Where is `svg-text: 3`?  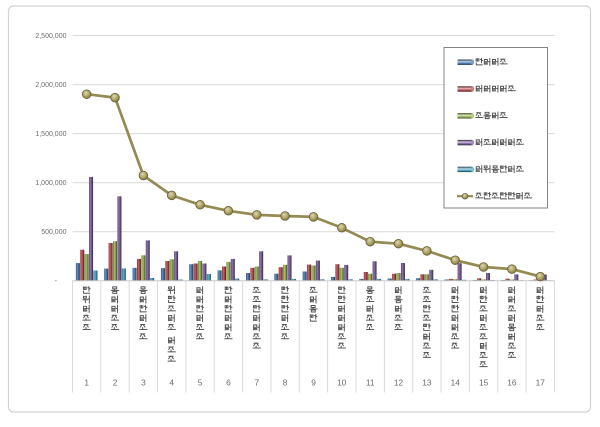
svg-text: 3 is located at coordinates (143, 383).